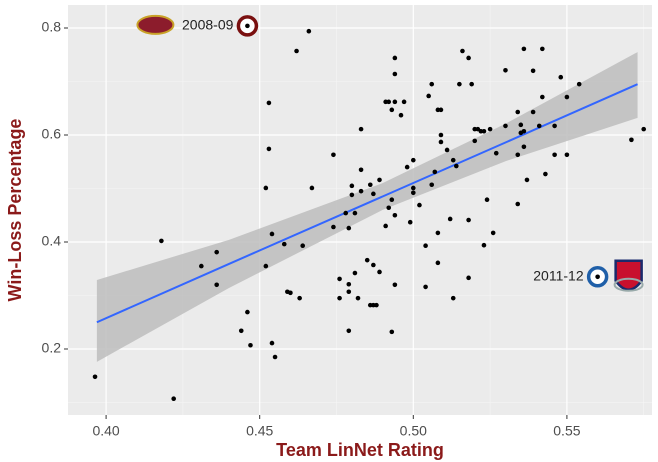  What do you see at coordinates (52, 241) in the screenshot?
I see `y-tick-label: 0.4` at bounding box center [52, 241].